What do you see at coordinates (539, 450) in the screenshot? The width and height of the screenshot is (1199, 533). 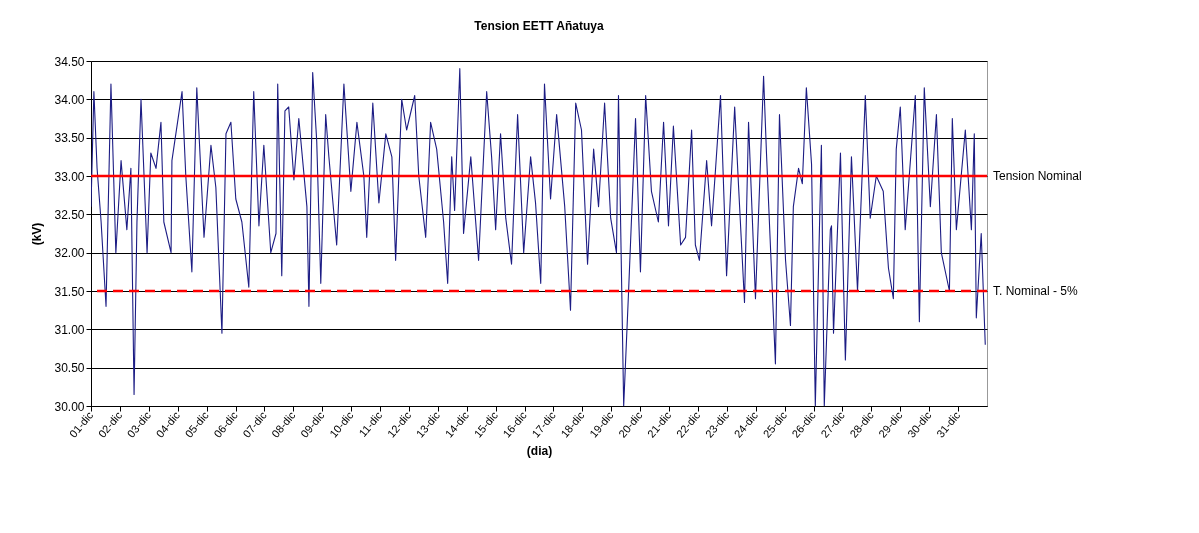 I see `x-axis-title: (dia)` at bounding box center [539, 450].